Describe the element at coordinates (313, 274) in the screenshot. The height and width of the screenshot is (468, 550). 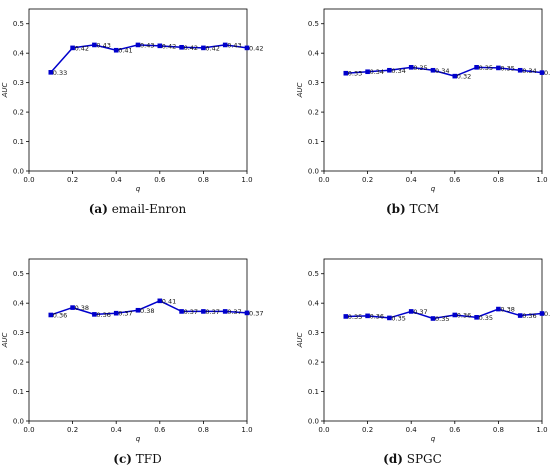
I see `y-tick-label: 0.5` at that location.